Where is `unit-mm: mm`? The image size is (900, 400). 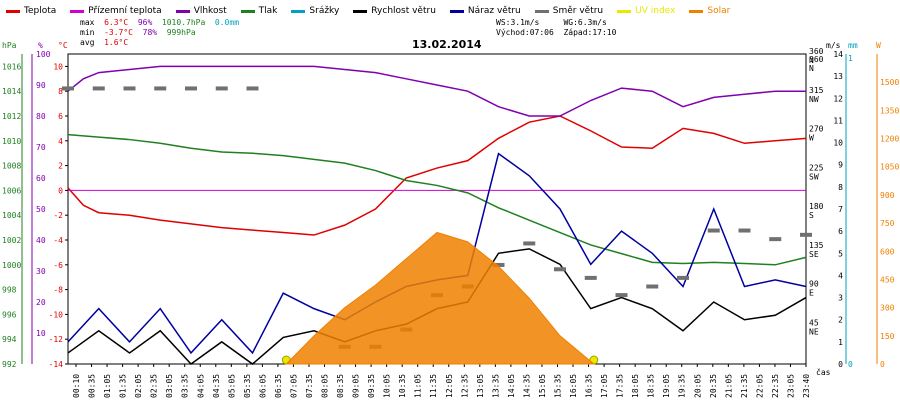 unit-mm: mm is located at coordinates (853, 45).